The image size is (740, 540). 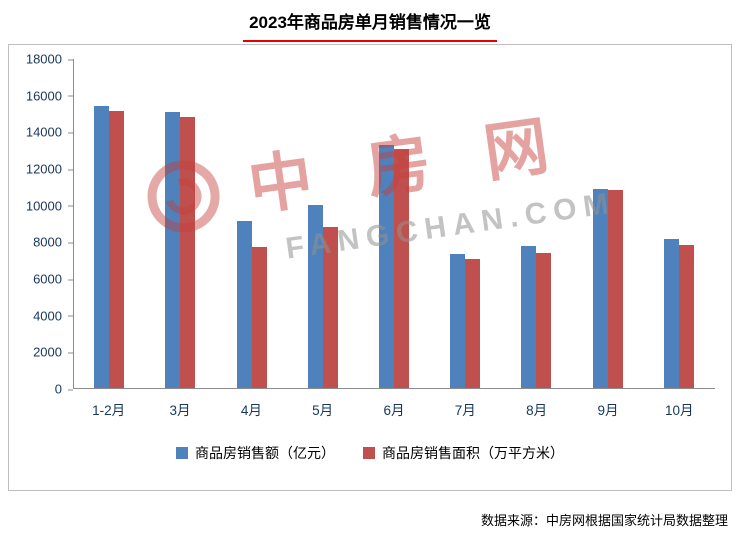 I want to click on legend-label: 商品房销售面积（万平方米）, so click(x=473, y=453).